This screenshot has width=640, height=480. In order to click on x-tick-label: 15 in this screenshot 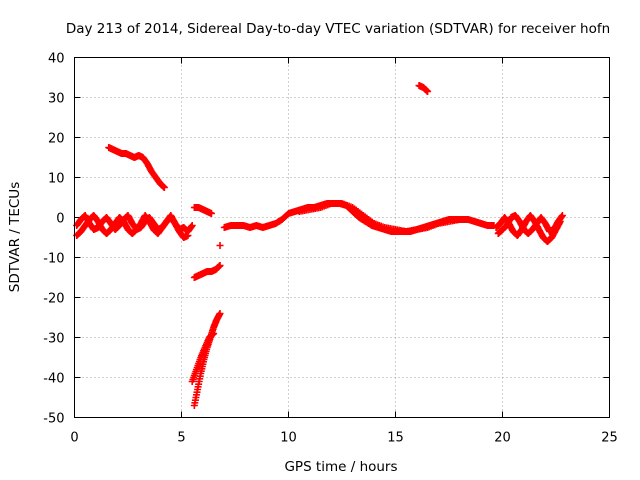, I will do `click(395, 438)`.